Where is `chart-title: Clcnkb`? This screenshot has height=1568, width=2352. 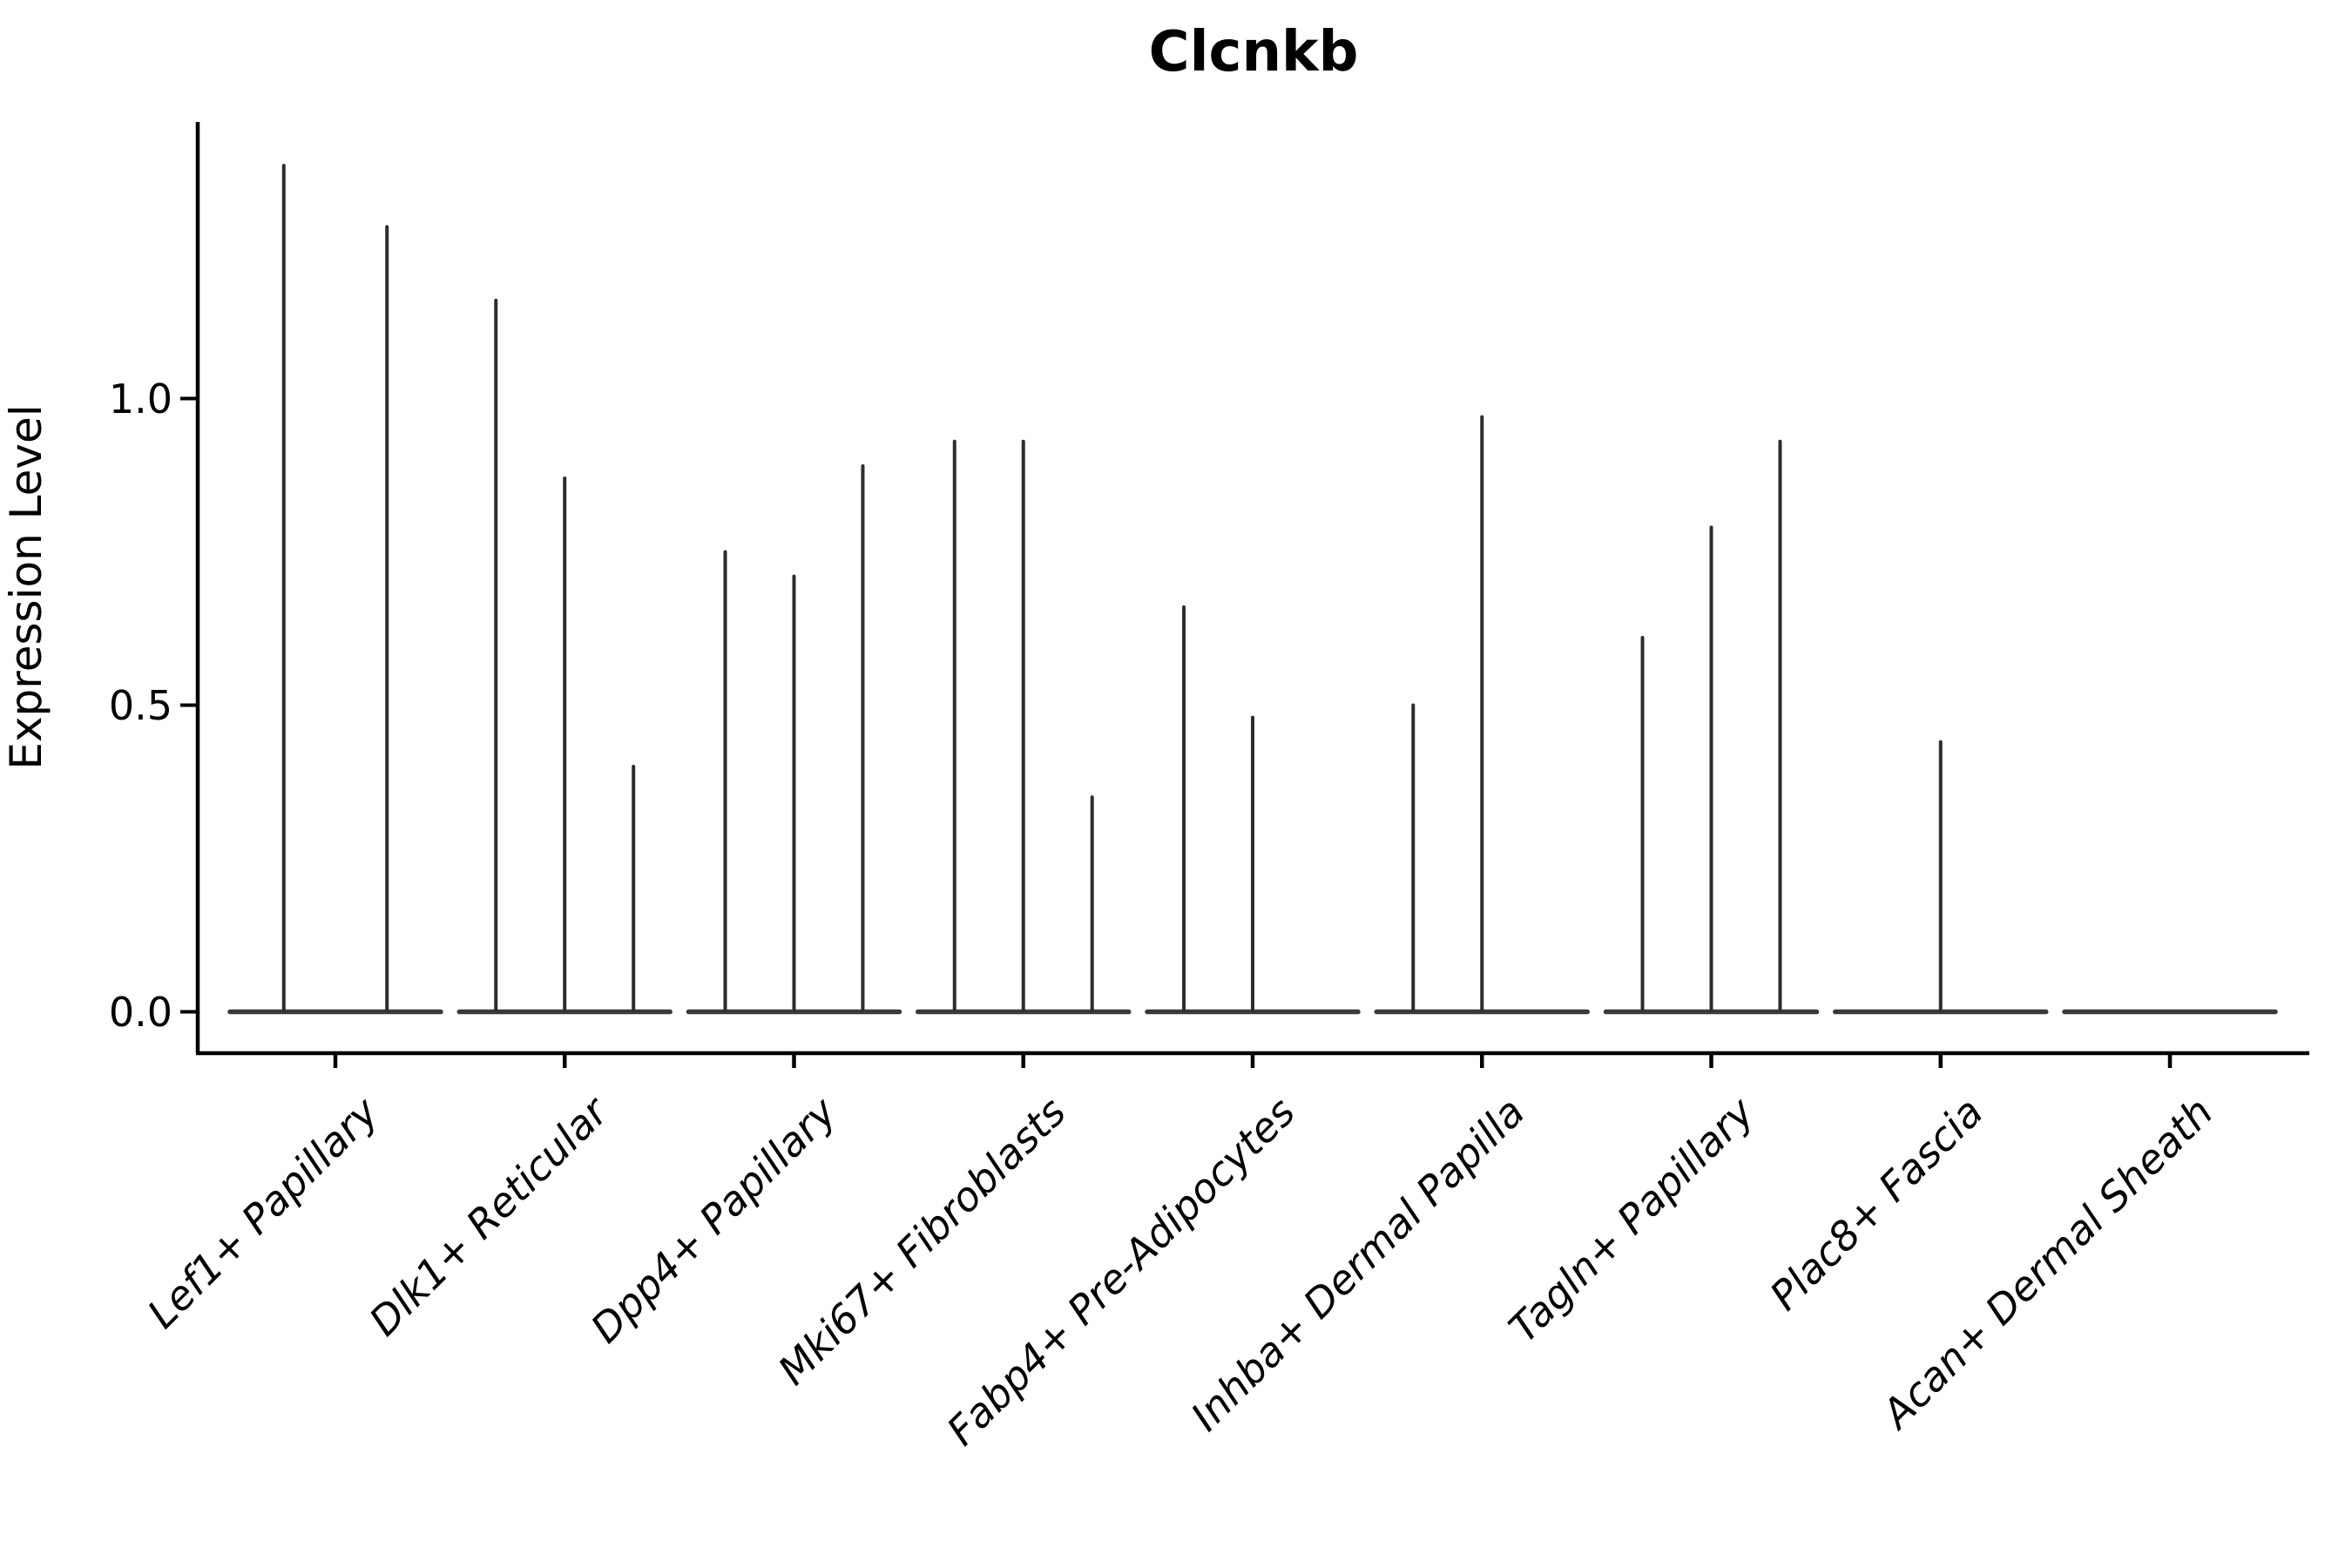
chart-title: Clcnkb is located at coordinates (1253, 52).